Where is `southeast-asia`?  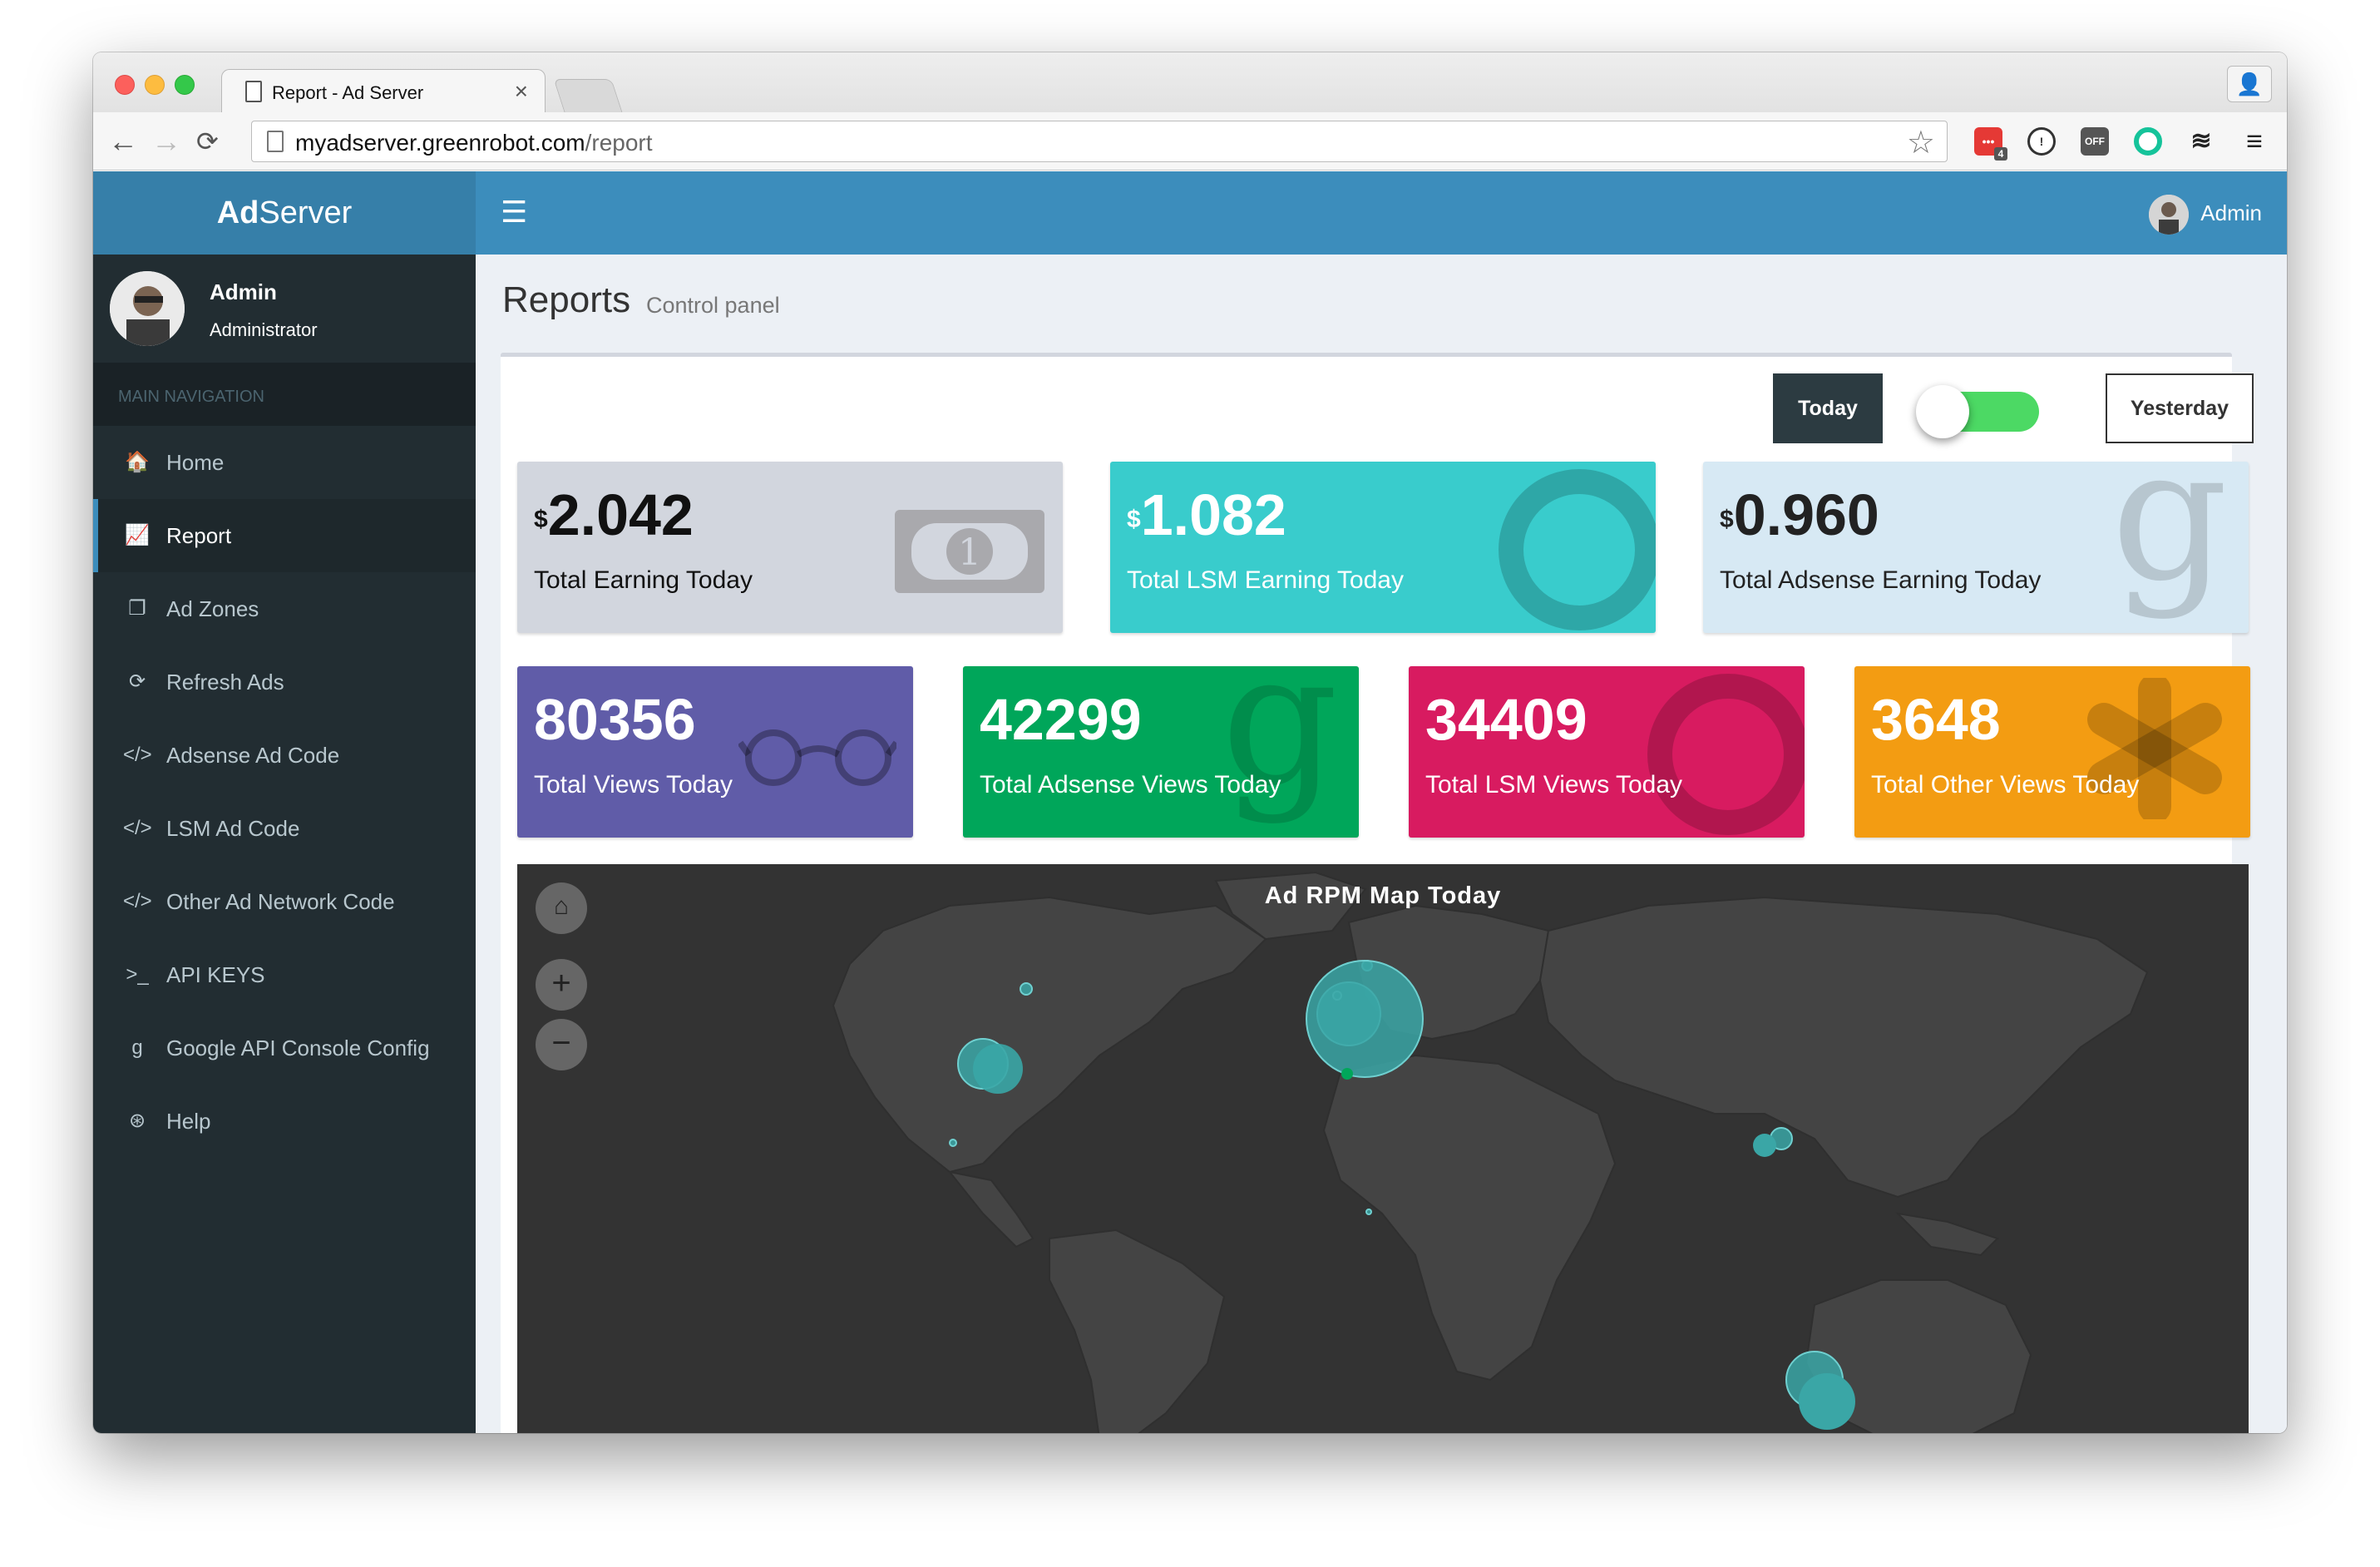
southeast-asia is located at coordinates (1947, 1234).